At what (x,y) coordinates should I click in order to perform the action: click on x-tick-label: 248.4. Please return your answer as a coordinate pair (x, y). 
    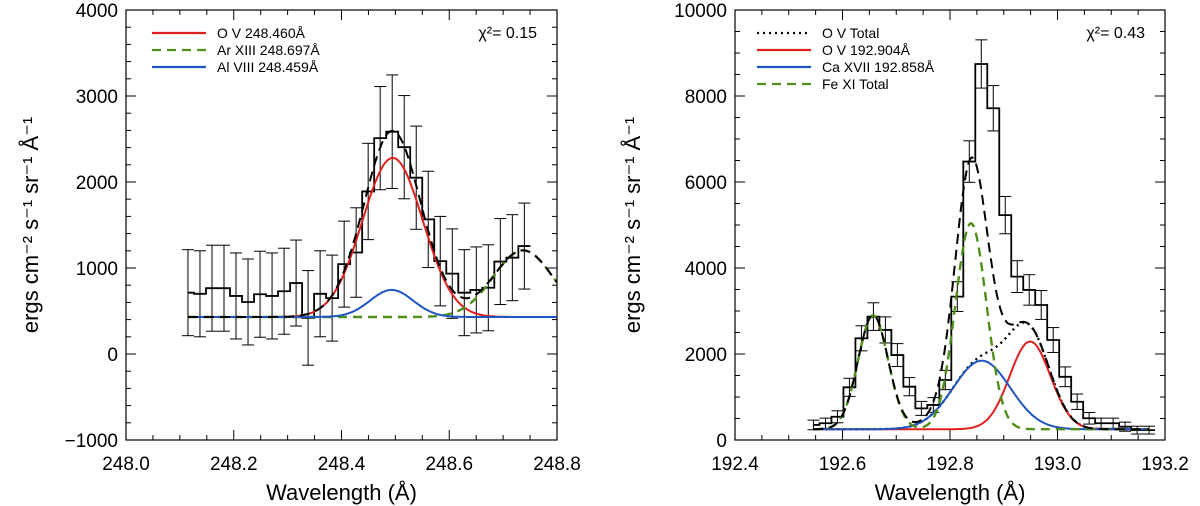
    Looking at the image, I should click on (342, 464).